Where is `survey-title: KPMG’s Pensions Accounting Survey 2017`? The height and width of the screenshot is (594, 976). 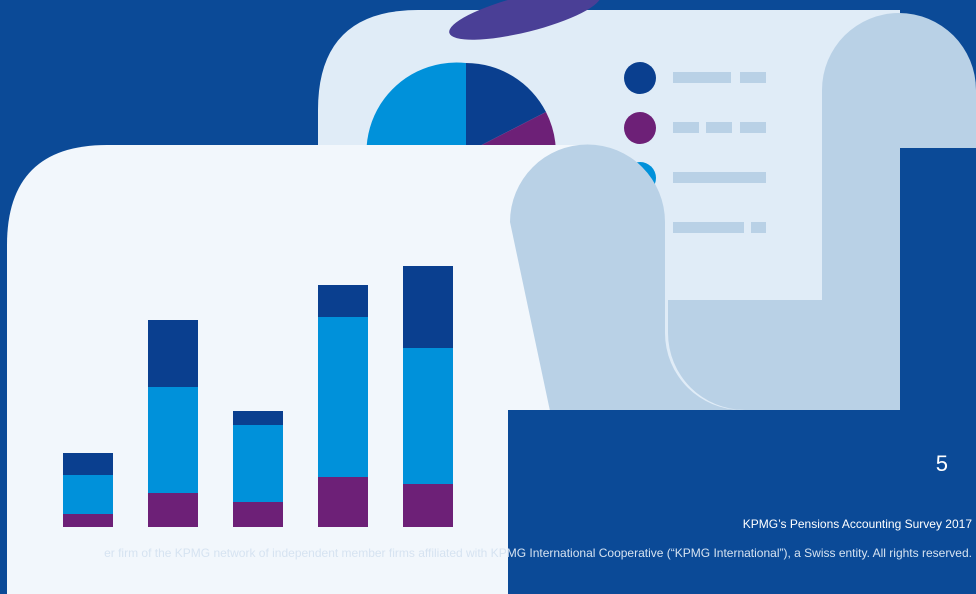 survey-title: KPMG’s Pensions Accounting Survey 2017 is located at coordinates (858, 524).